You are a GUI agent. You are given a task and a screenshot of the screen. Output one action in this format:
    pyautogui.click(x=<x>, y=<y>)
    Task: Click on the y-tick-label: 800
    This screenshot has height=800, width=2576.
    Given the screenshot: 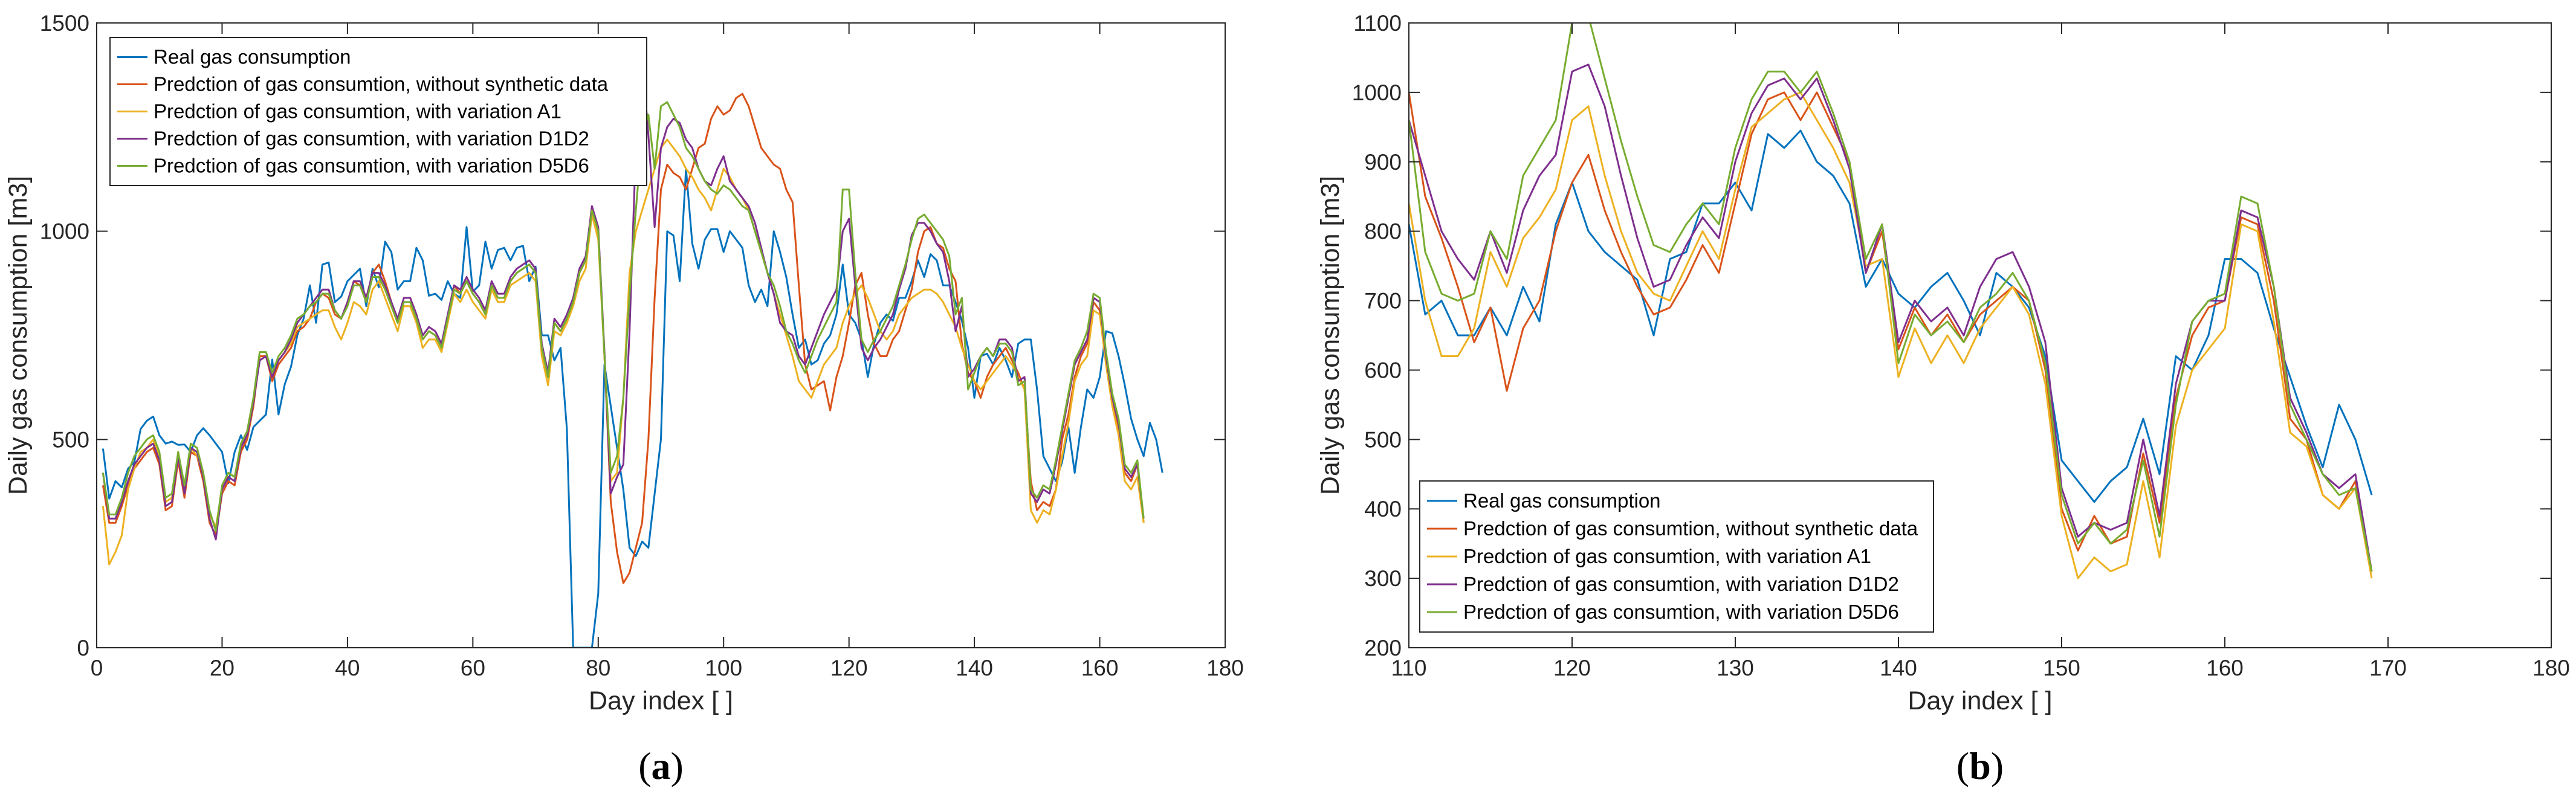 What is the action you would take?
    pyautogui.click(x=1383, y=231)
    